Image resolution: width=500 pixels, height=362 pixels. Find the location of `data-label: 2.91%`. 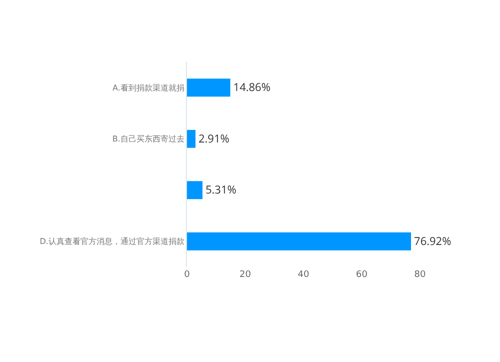

data-label: 2.91% is located at coordinates (214, 138).